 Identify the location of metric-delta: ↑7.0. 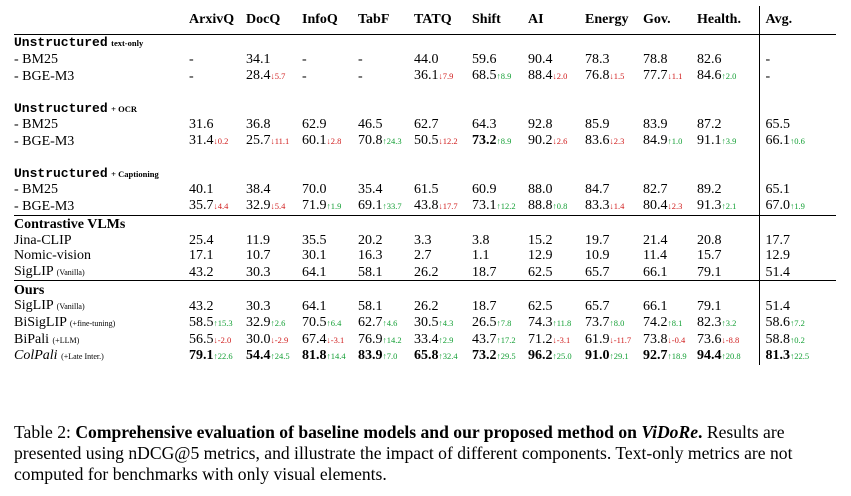
(390, 356).